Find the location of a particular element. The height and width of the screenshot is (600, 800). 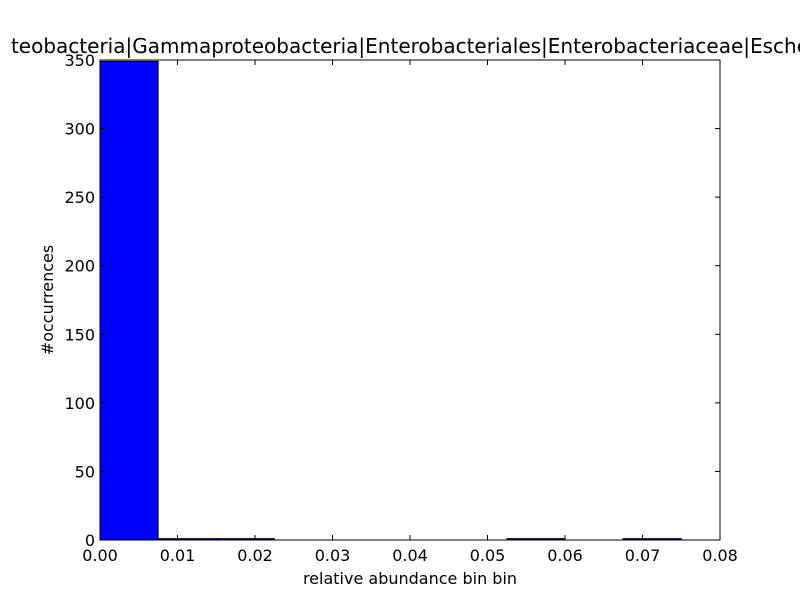

y-tick-label: 200 is located at coordinates (79, 266).